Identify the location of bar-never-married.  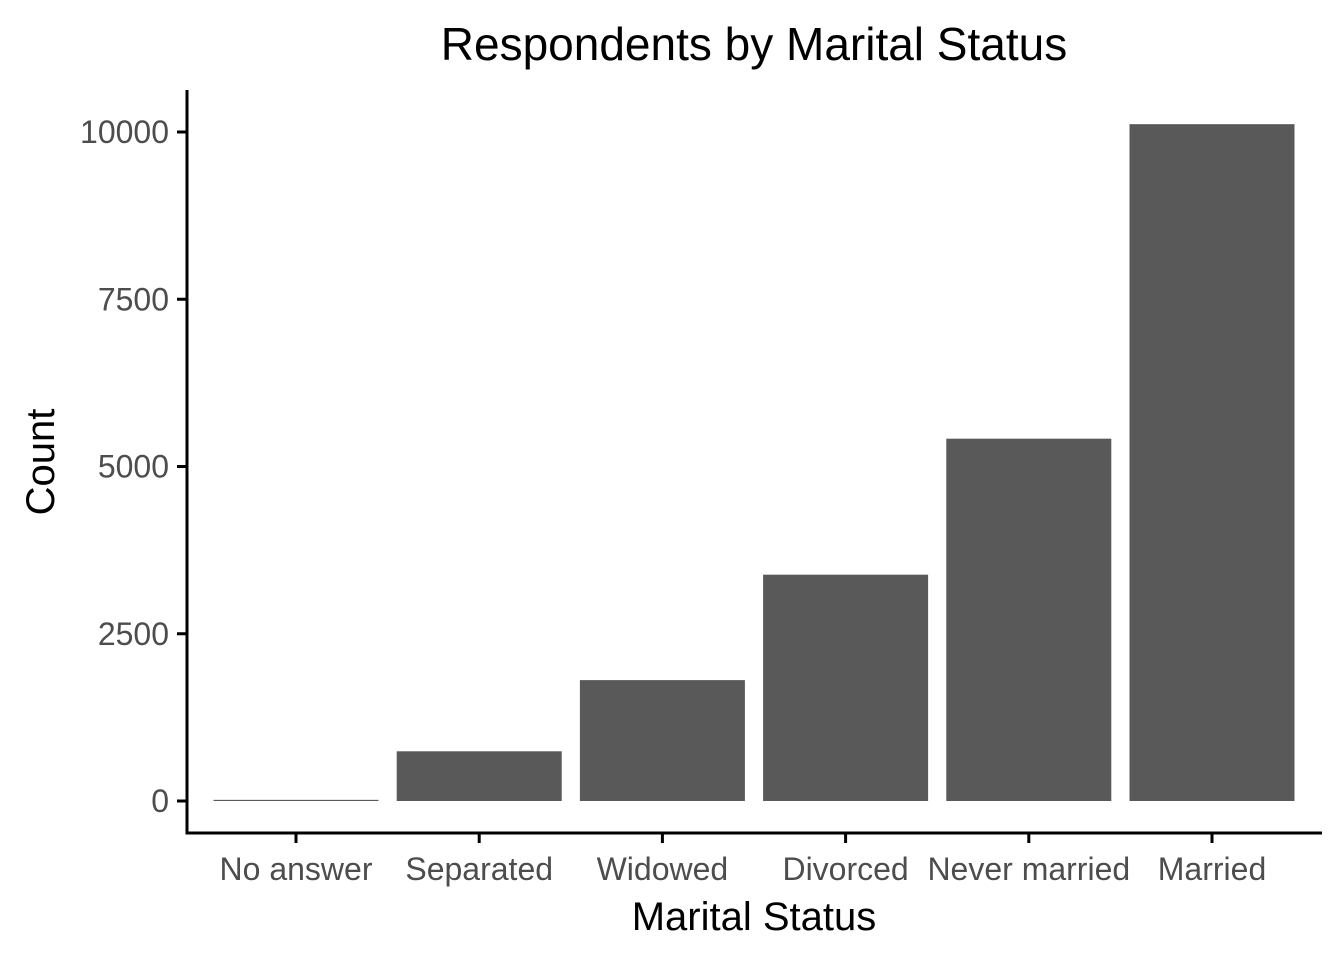
(1029, 619).